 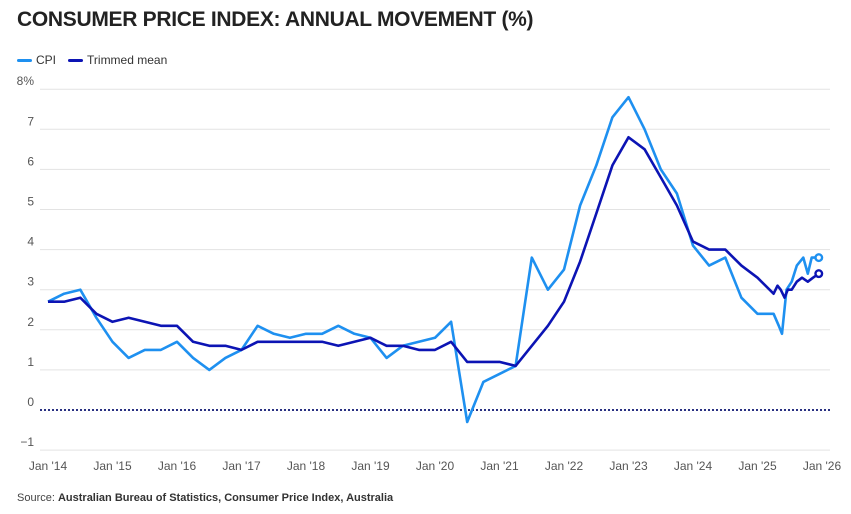 I want to click on legend-item-cpi: CPI, so click(x=36, y=60).